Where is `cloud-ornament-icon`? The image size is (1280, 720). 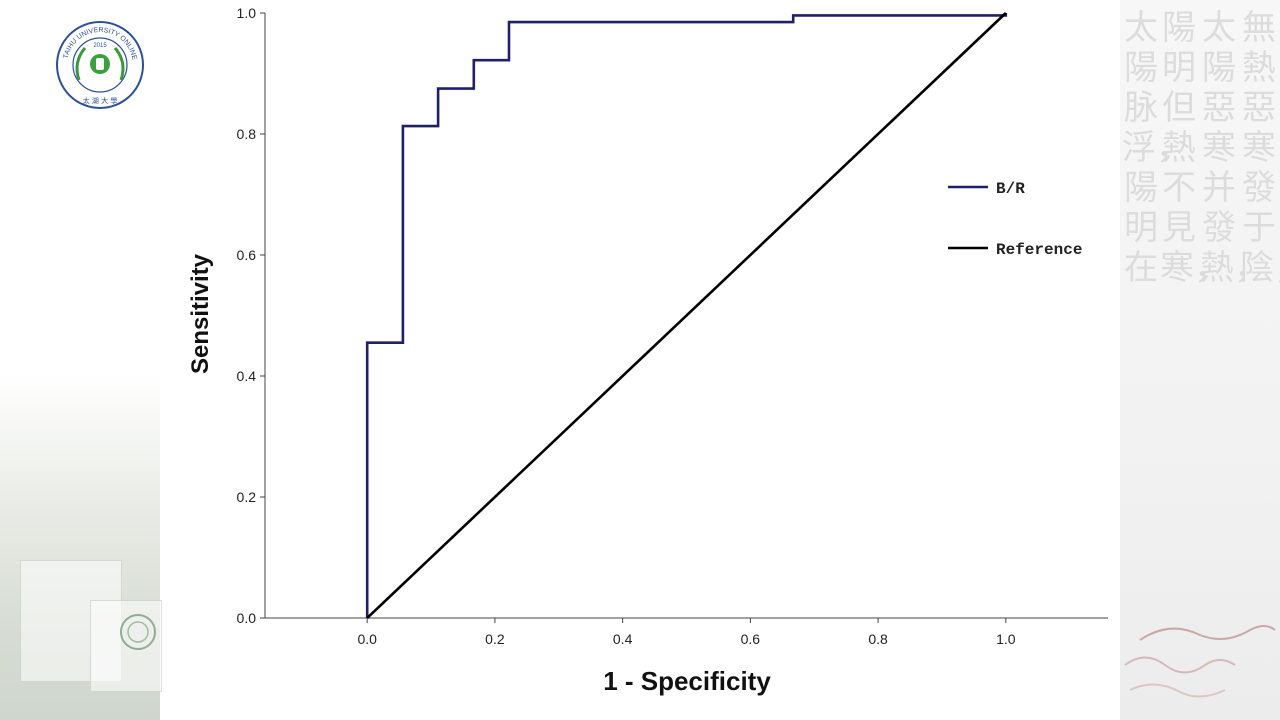 cloud-ornament-icon is located at coordinates (1200, 661).